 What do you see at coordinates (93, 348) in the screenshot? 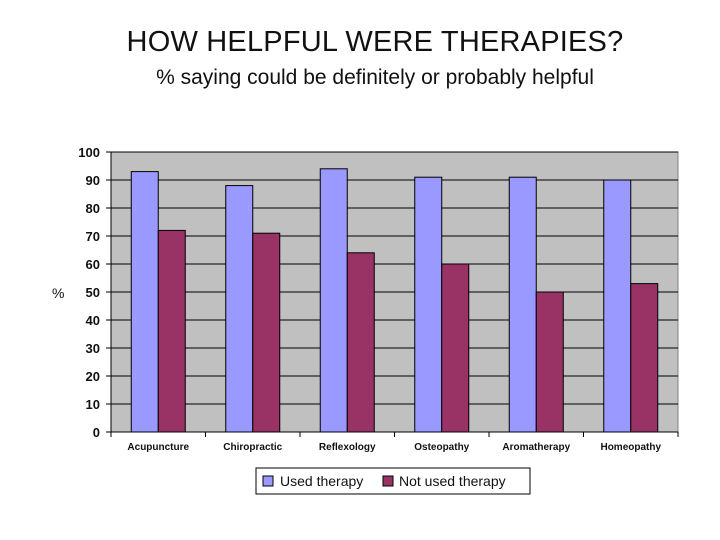
I see `y-tick-label: 30` at bounding box center [93, 348].